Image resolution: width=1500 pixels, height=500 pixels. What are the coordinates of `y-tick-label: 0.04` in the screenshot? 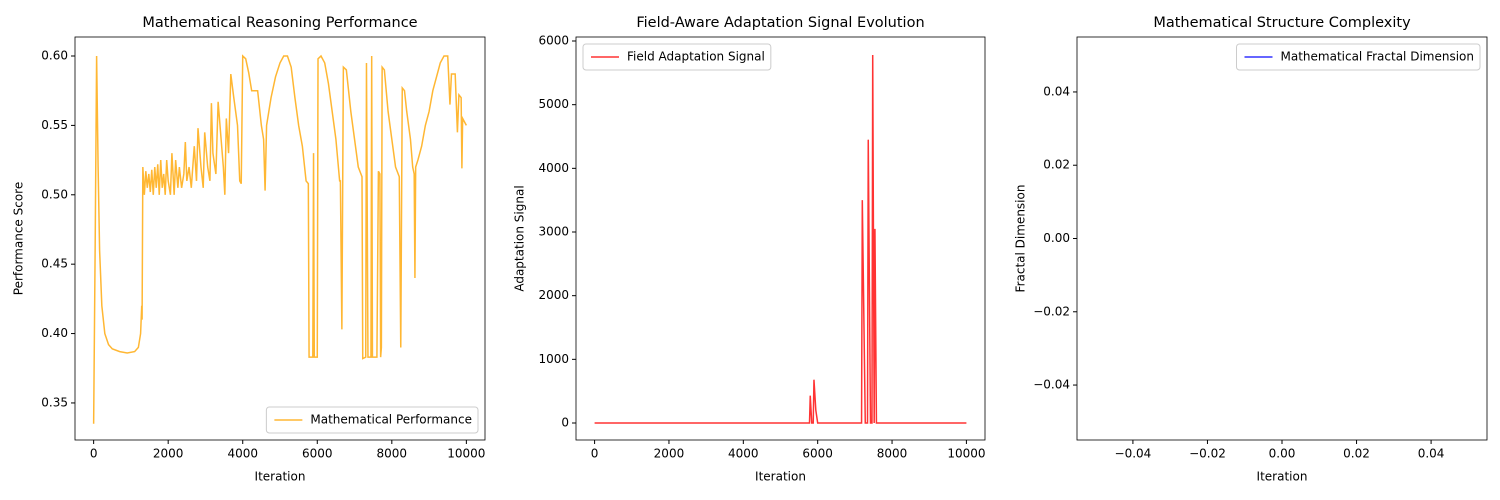 It's located at (1056, 91).